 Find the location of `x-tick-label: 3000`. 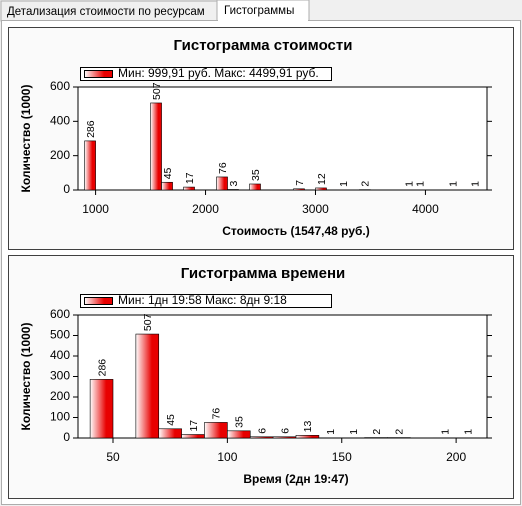

x-tick-label: 3000 is located at coordinates (315, 209).